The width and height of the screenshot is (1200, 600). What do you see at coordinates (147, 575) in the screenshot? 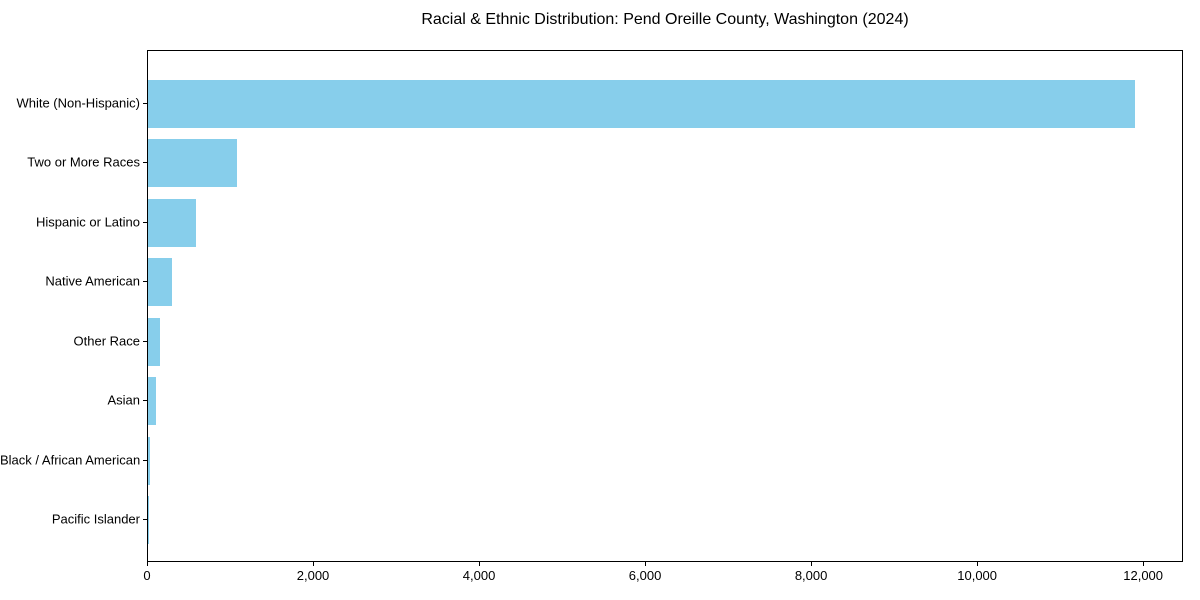
I see `x-tick-label-0: 0` at bounding box center [147, 575].